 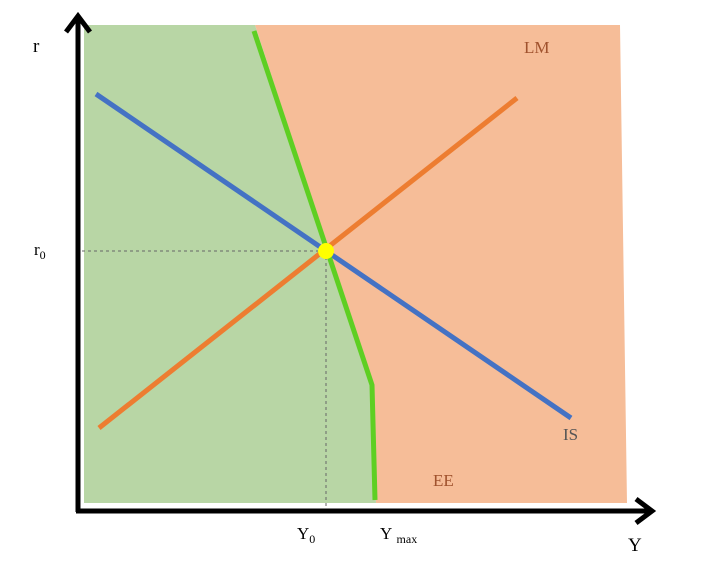 I want to click on ee-curve-label: EE, so click(x=443, y=480).